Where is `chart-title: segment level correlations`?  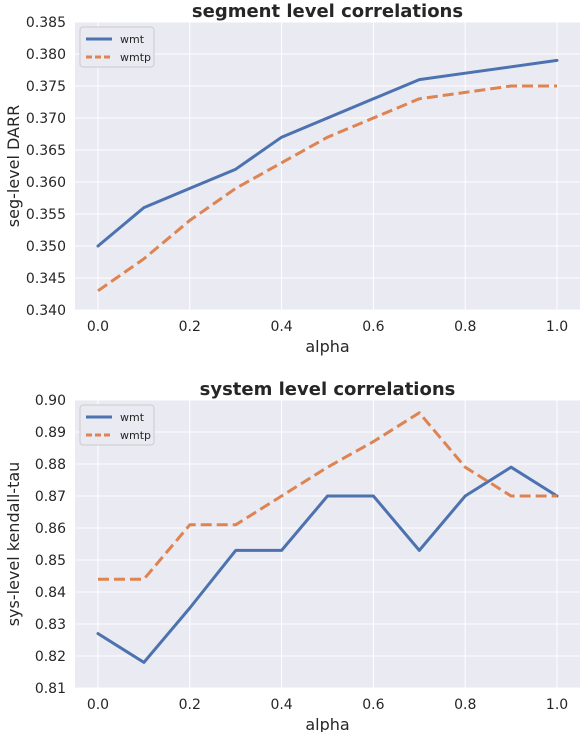
chart-title: segment level correlations is located at coordinates (327, 11).